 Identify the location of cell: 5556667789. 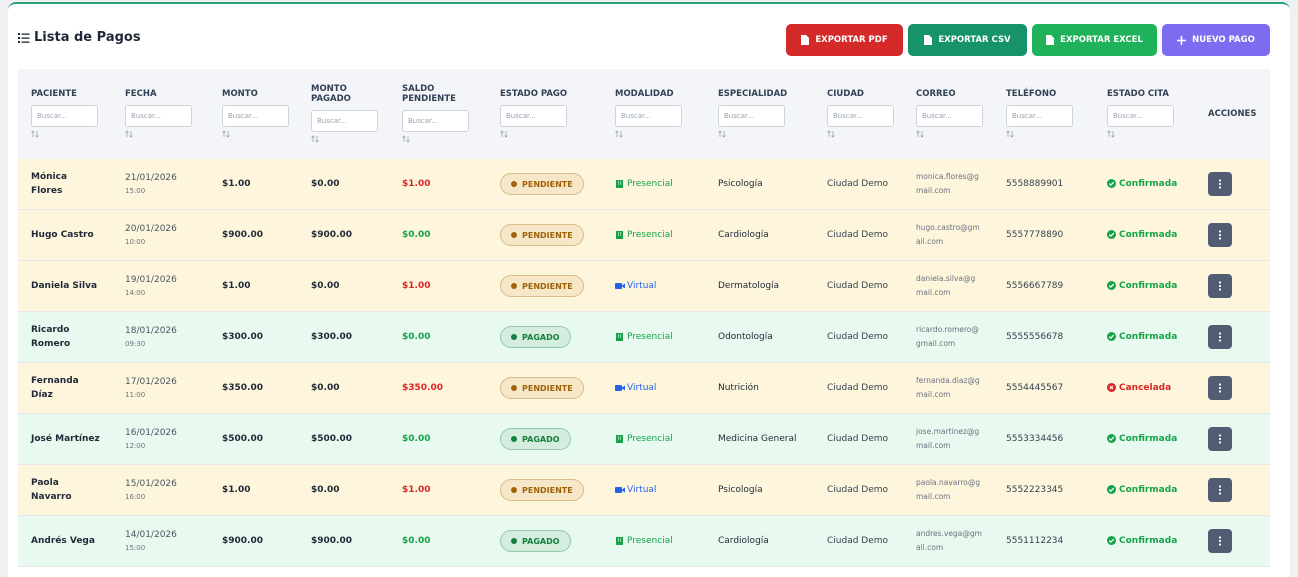
(1043, 286).